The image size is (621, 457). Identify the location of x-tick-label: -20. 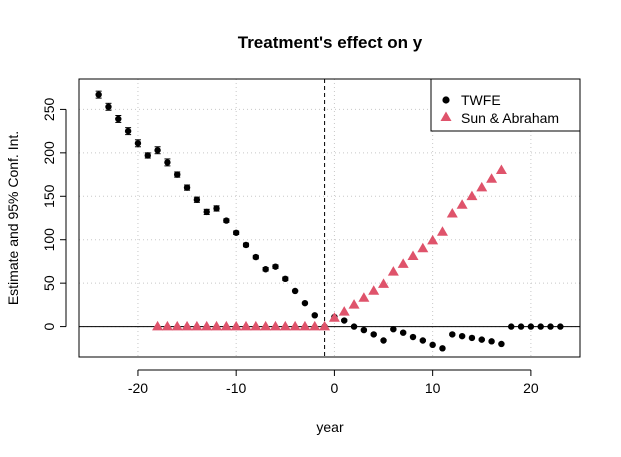
(138, 388).